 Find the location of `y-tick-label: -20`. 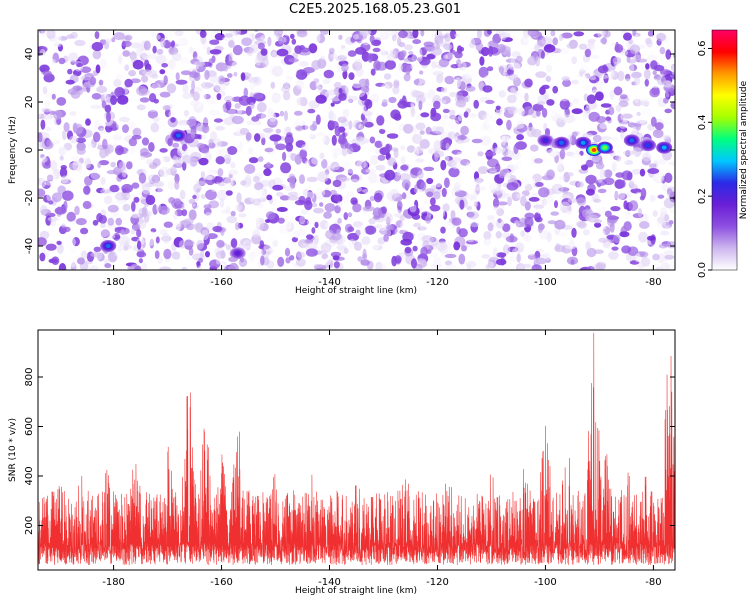

y-tick-label: -20 is located at coordinates (29, 198).